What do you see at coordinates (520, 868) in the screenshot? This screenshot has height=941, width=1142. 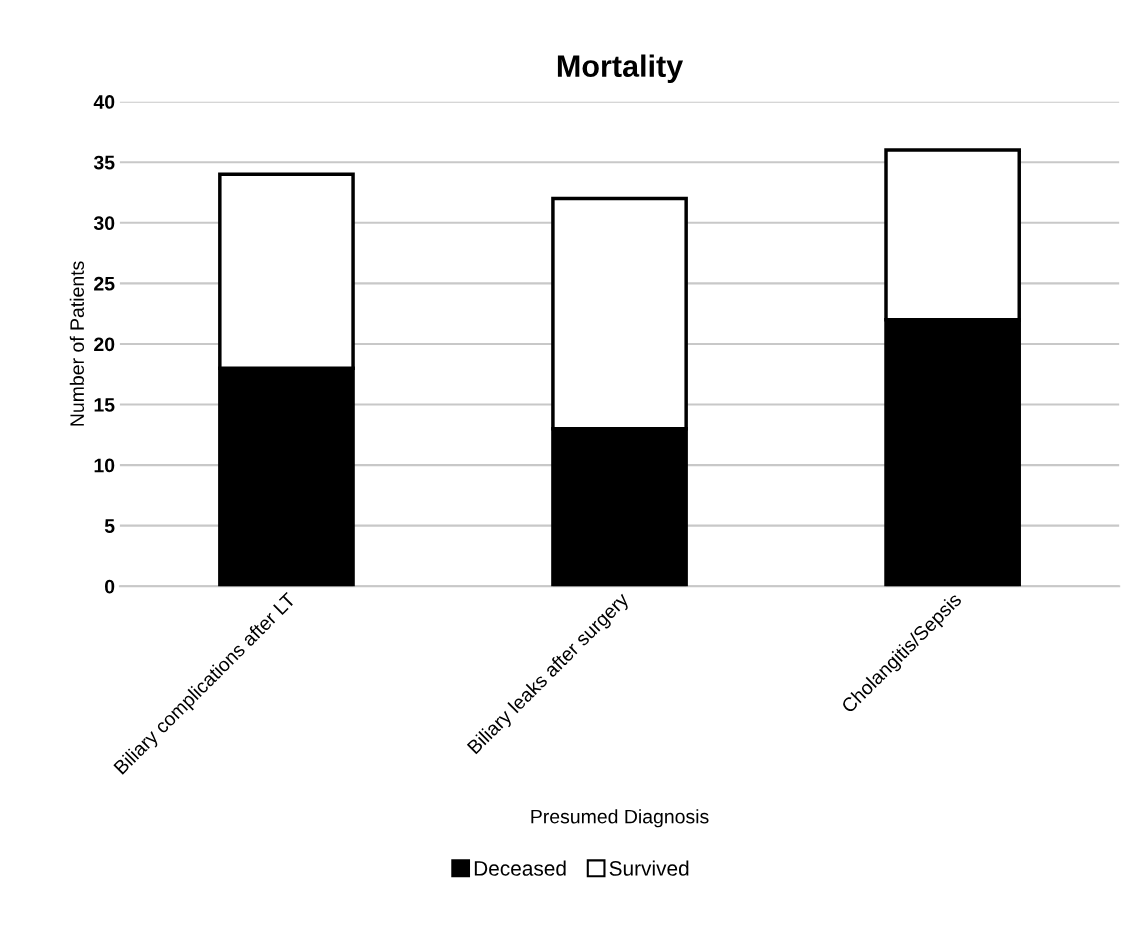 I see `legend-label: Deceased` at bounding box center [520, 868].